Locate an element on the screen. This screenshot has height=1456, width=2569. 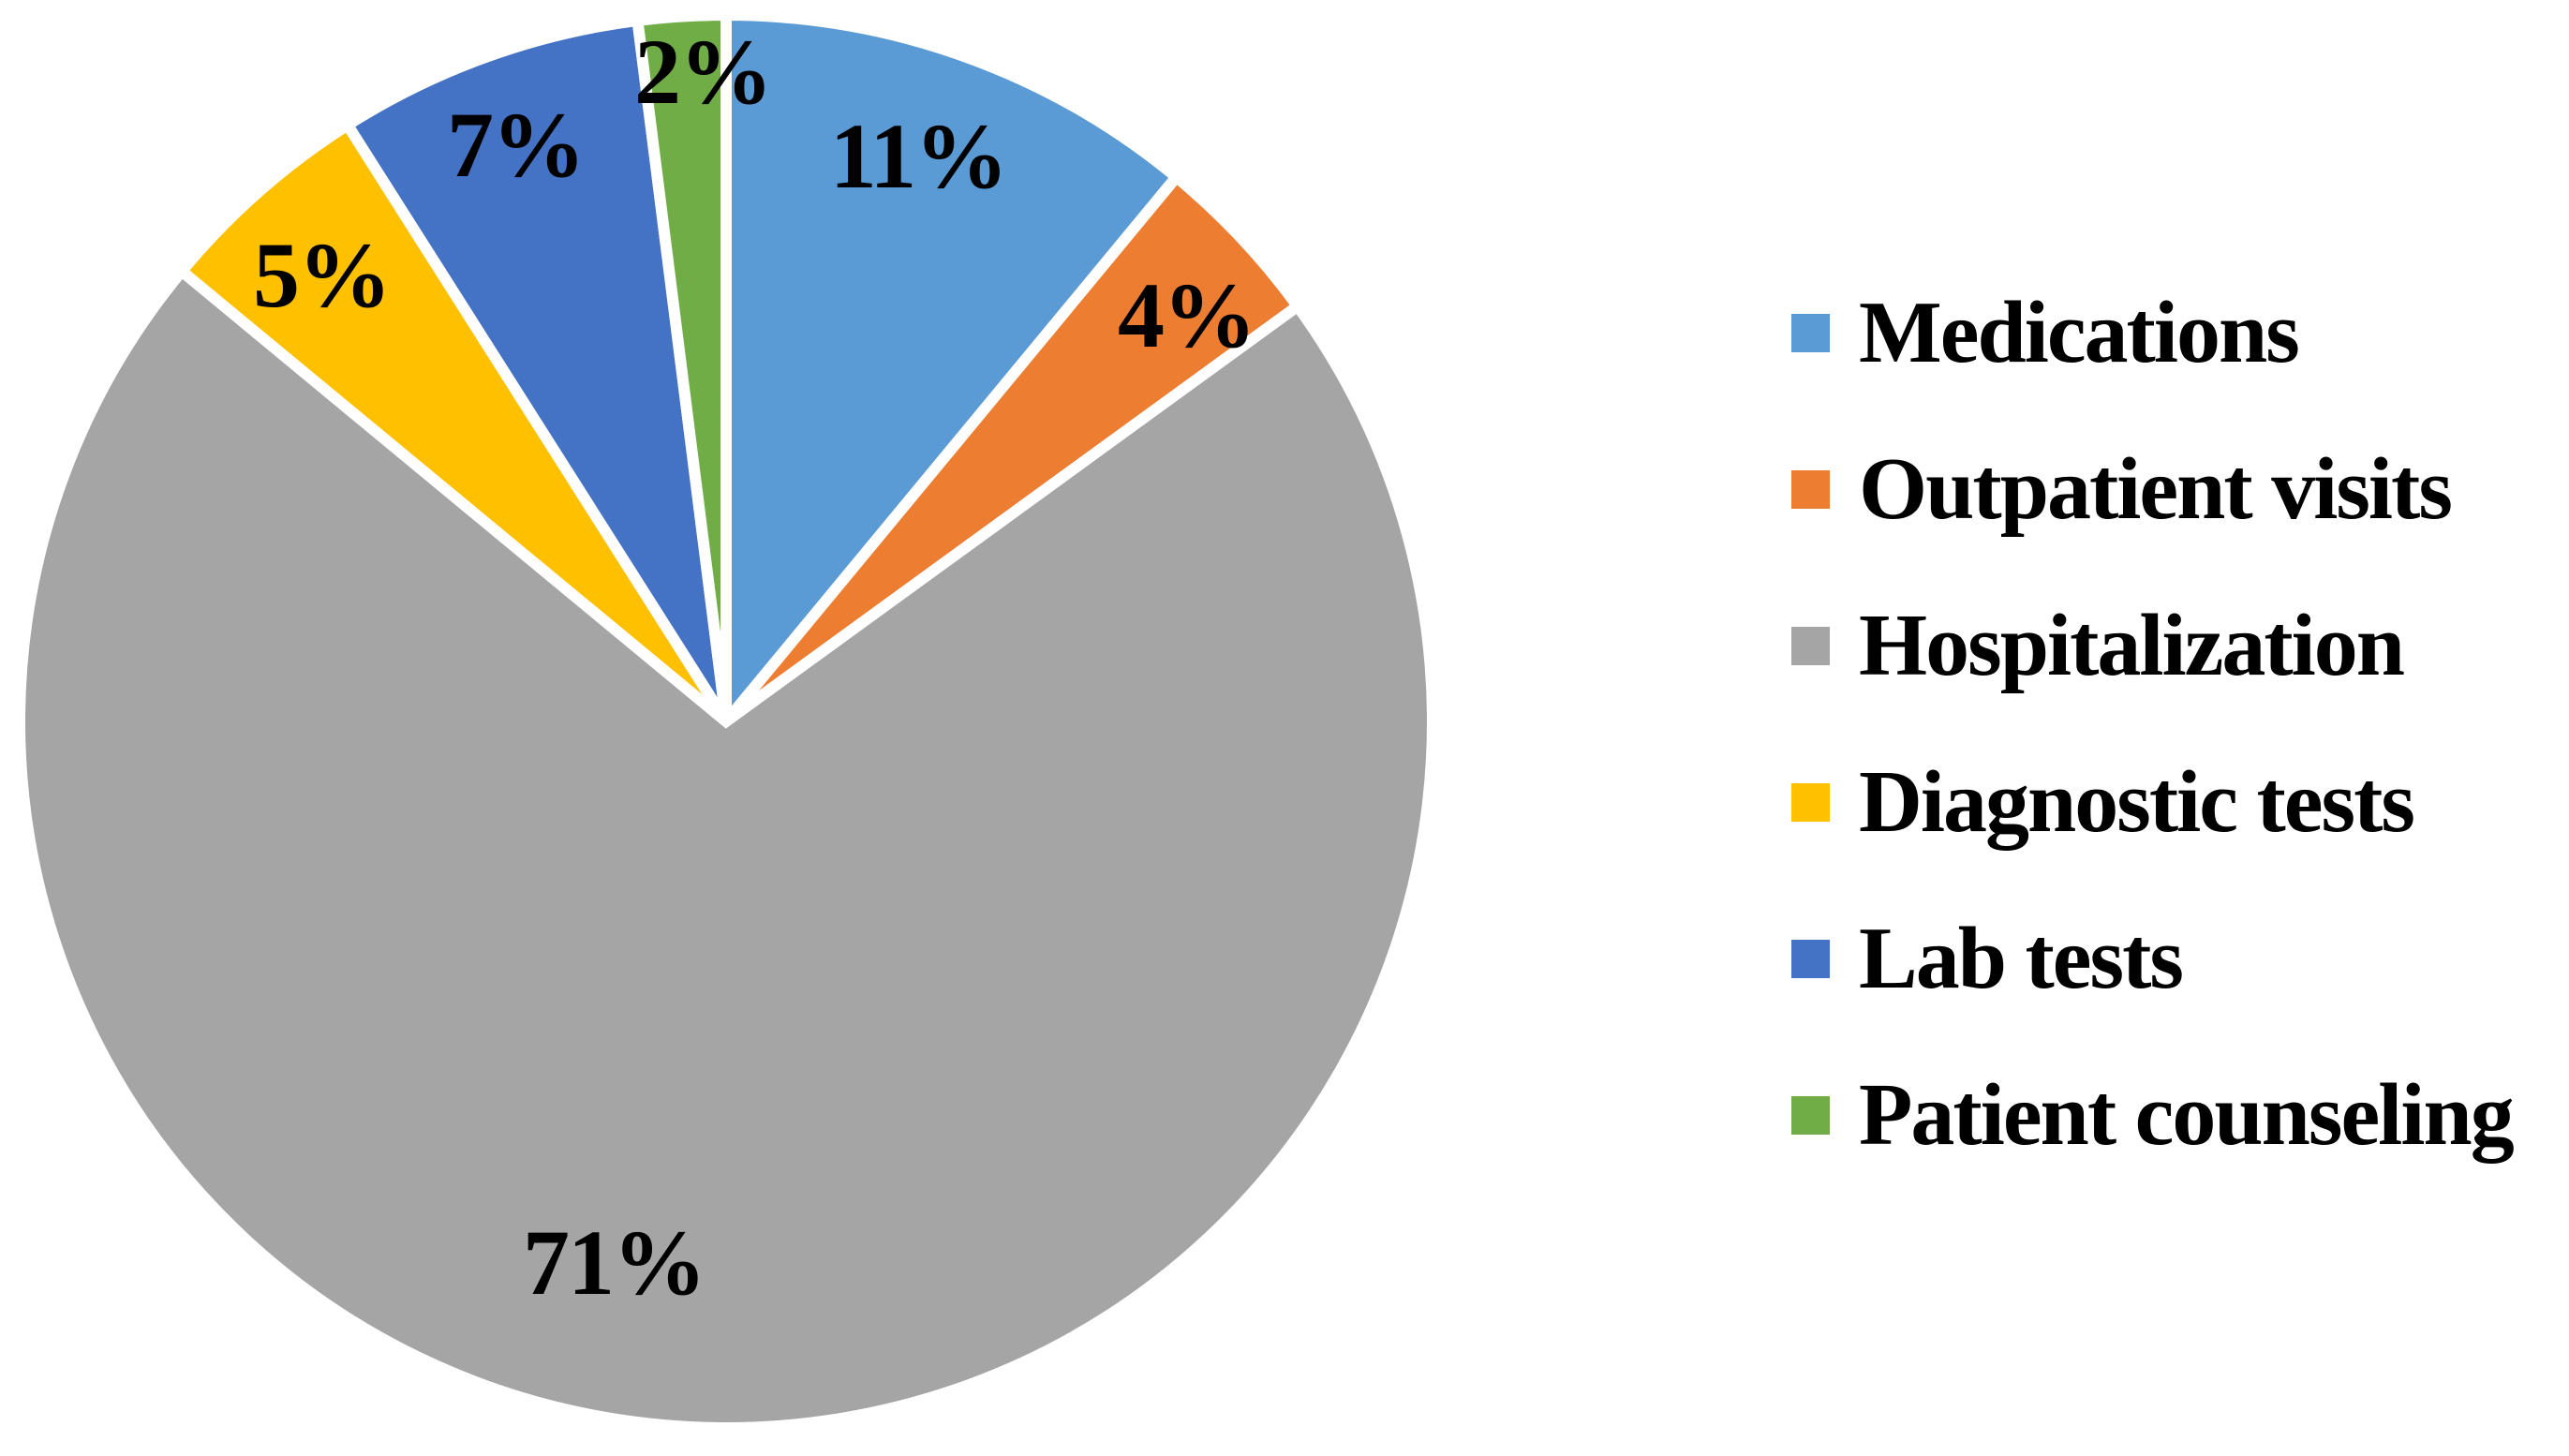
legend-label: Hospitalization is located at coordinates (2132, 645).